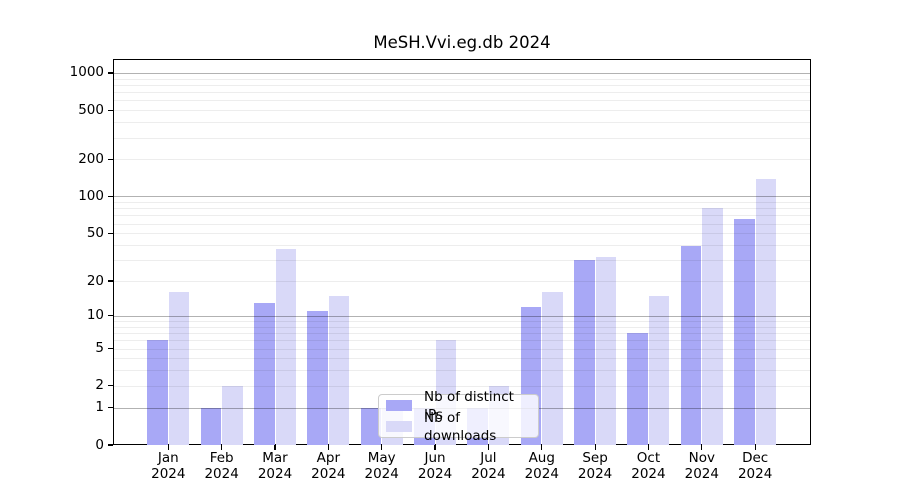 Image resolution: width=900 pixels, height=500 pixels. I want to click on legend-swatch-downloads, so click(399, 426).